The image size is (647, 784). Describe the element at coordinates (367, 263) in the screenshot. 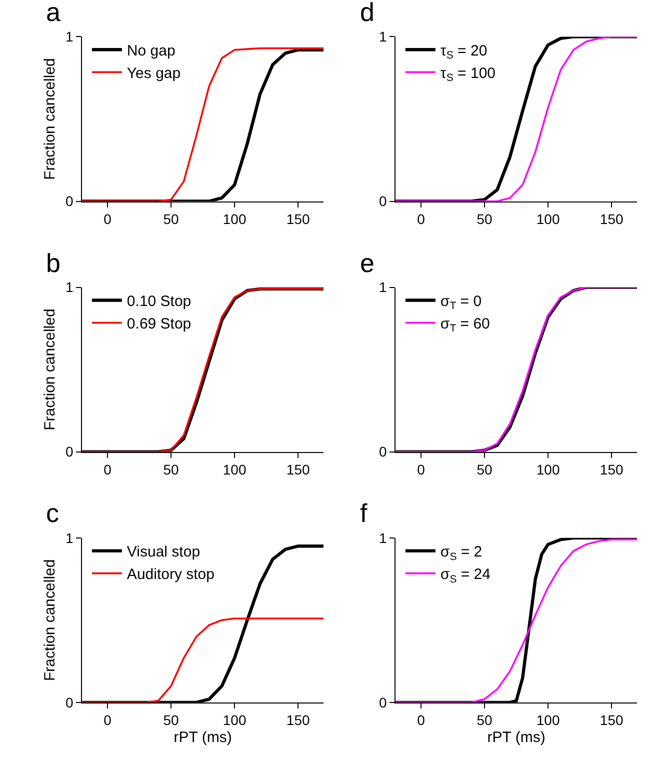

I see `chart-title: e` at that location.